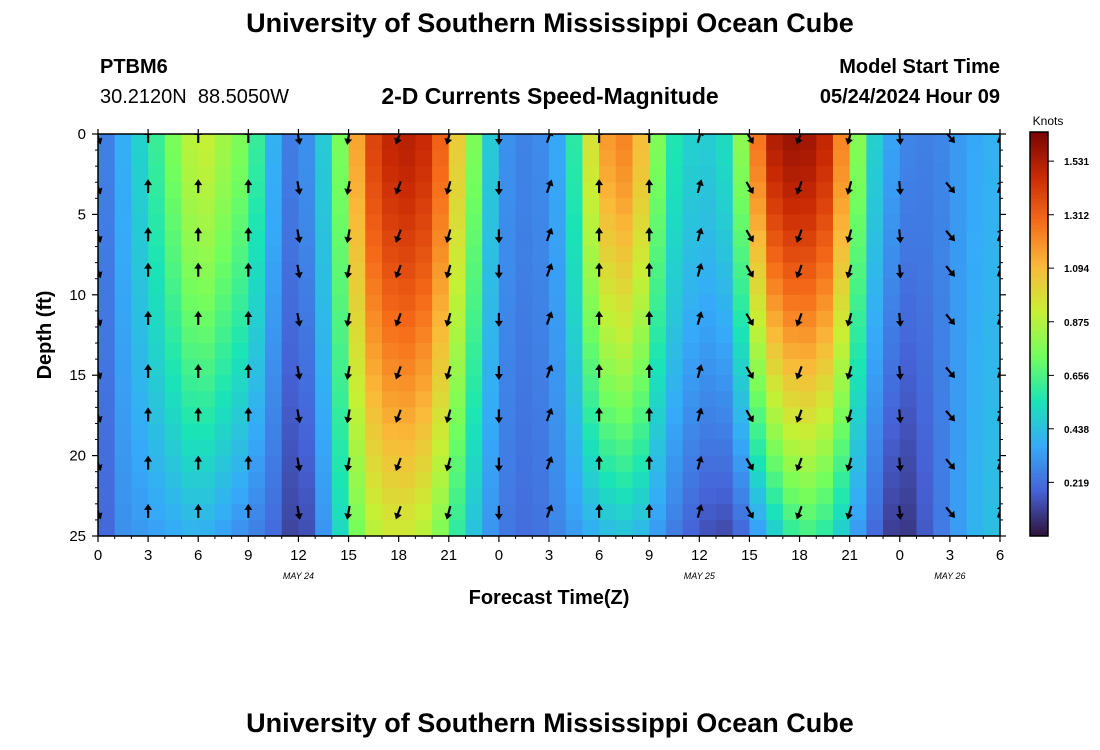 The height and width of the screenshot is (750, 1100). Describe the element at coordinates (398, 555) in the screenshot. I see `x-tick-label: 18` at that location.